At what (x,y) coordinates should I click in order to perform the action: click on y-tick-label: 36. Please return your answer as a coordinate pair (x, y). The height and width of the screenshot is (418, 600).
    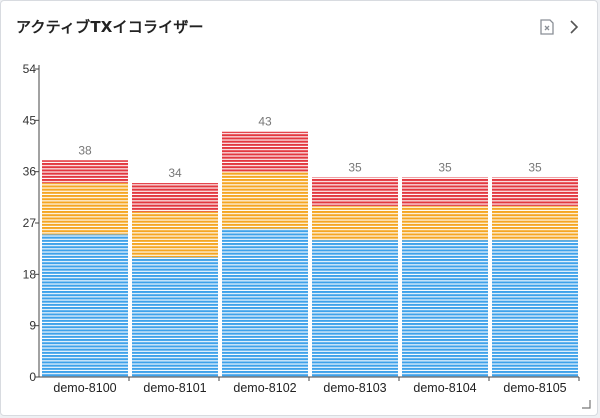
    Looking at the image, I should click on (30, 172).